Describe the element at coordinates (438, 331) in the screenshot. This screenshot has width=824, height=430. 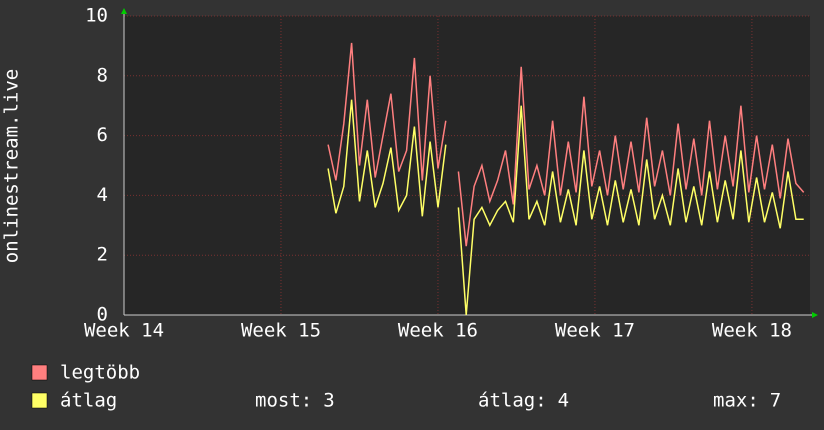
I see `x-tick-label: Week 16` at that location.